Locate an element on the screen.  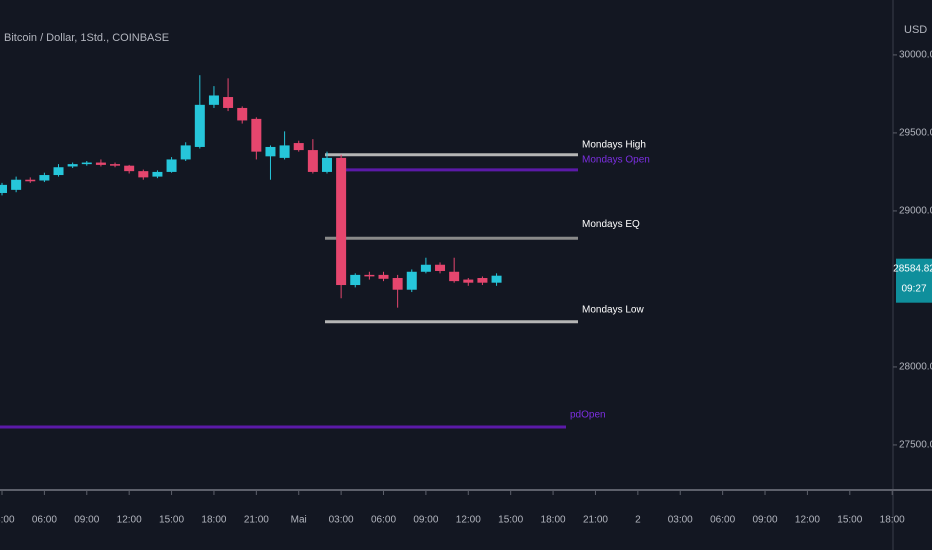
y-tick-label: 27500.00 is located at coordinates (915, 445).